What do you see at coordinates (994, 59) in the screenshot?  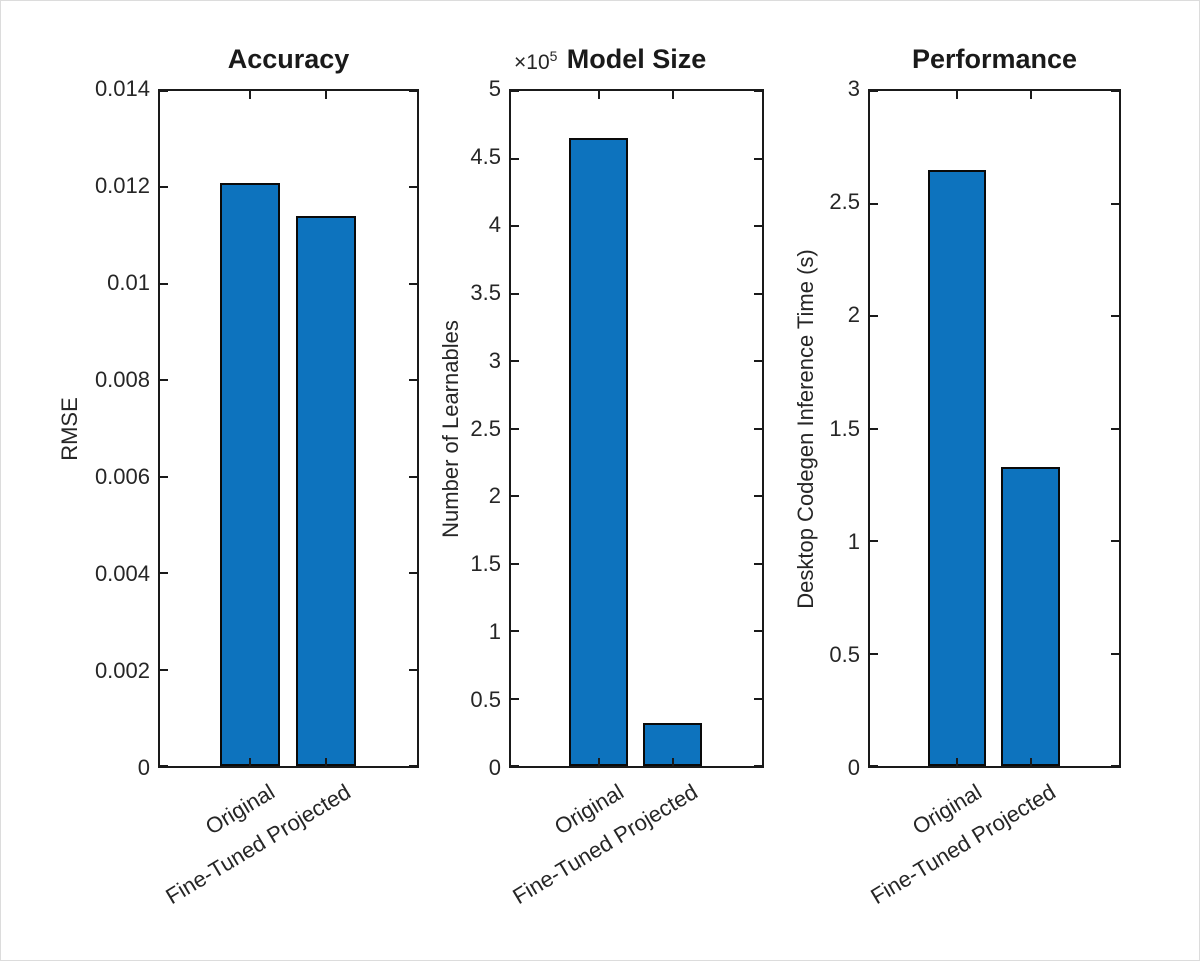 I see `plot-title-performance: Performance` at bounding box center [994, 59].